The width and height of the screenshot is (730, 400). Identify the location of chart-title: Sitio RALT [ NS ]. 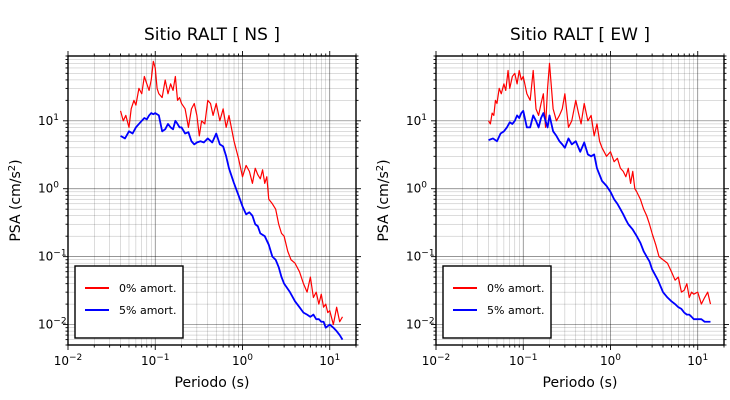
(212, 35).